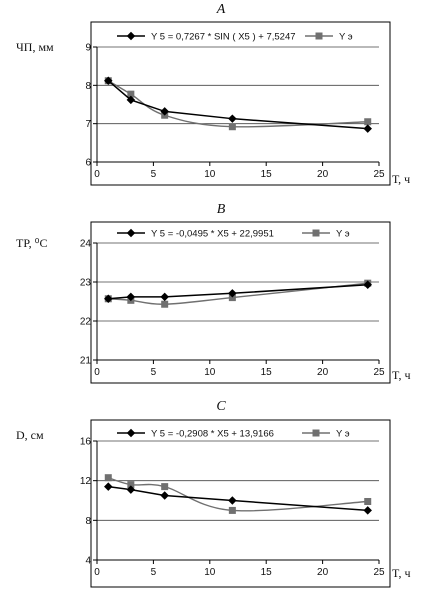  What do you see at coordinates (221, 9) in the screenshot?
I see `panel-letter: A` at bounding box center [221, 9].